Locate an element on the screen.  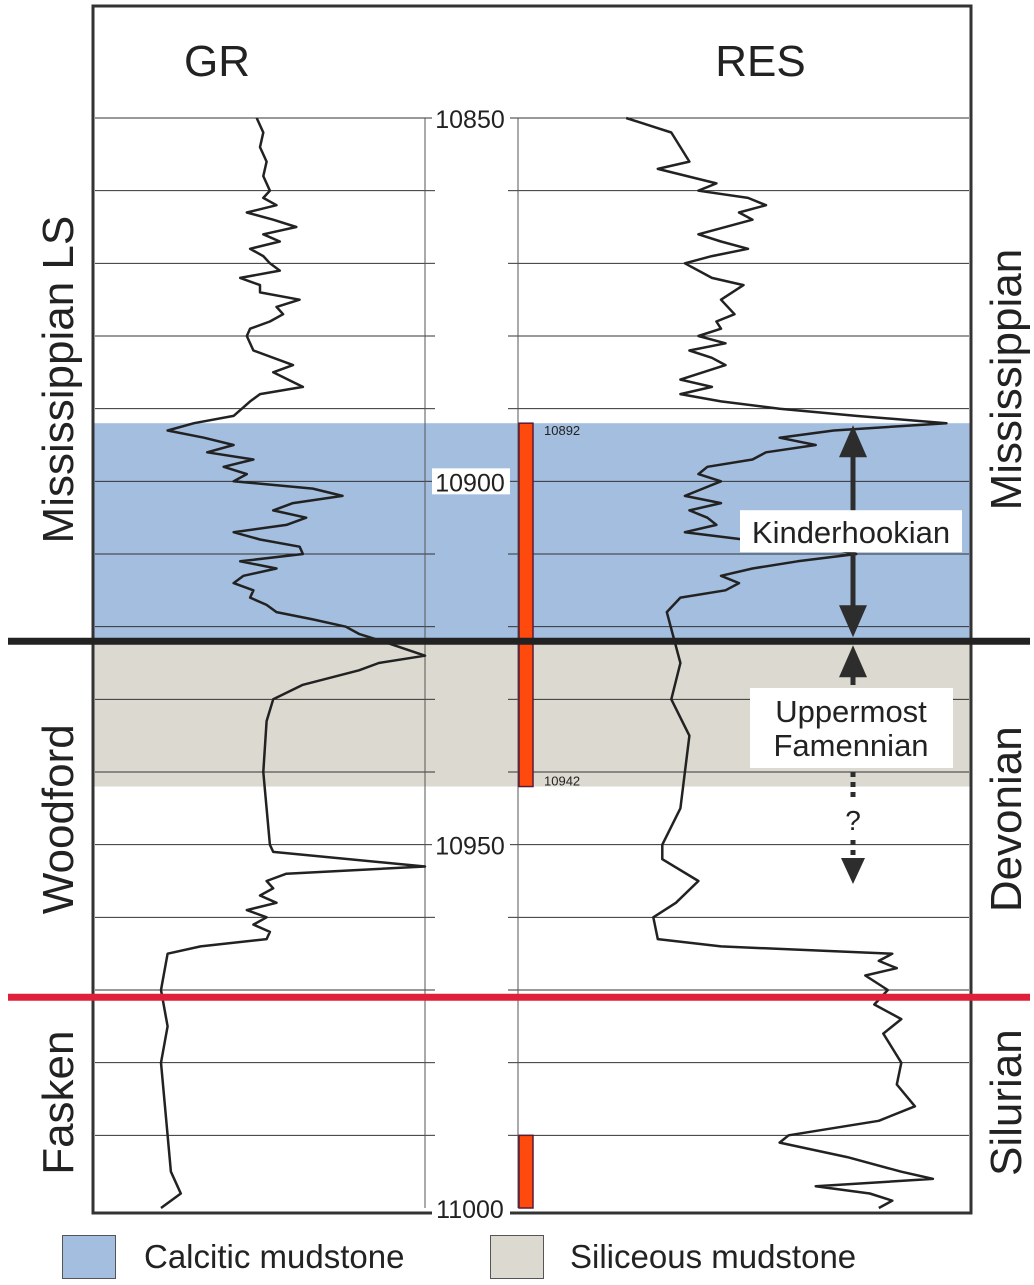
legend: Calcitic mudstone Siliceous mudstone is located at coordinates (517, 1257).